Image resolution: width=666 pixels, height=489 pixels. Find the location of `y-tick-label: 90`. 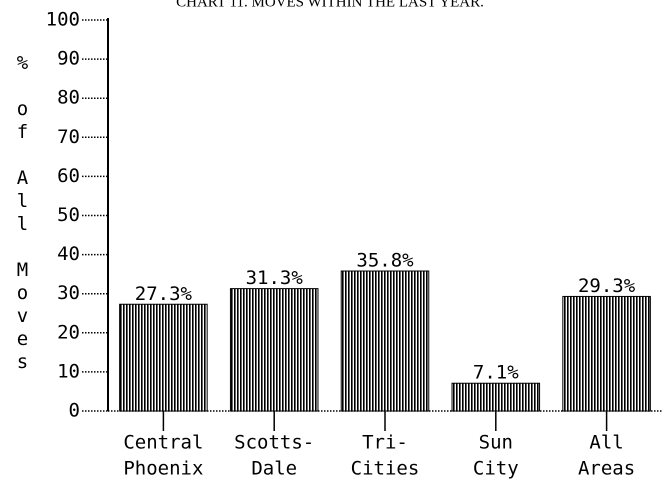

y-tick-label: 90 is located at coordinates (68, 59).